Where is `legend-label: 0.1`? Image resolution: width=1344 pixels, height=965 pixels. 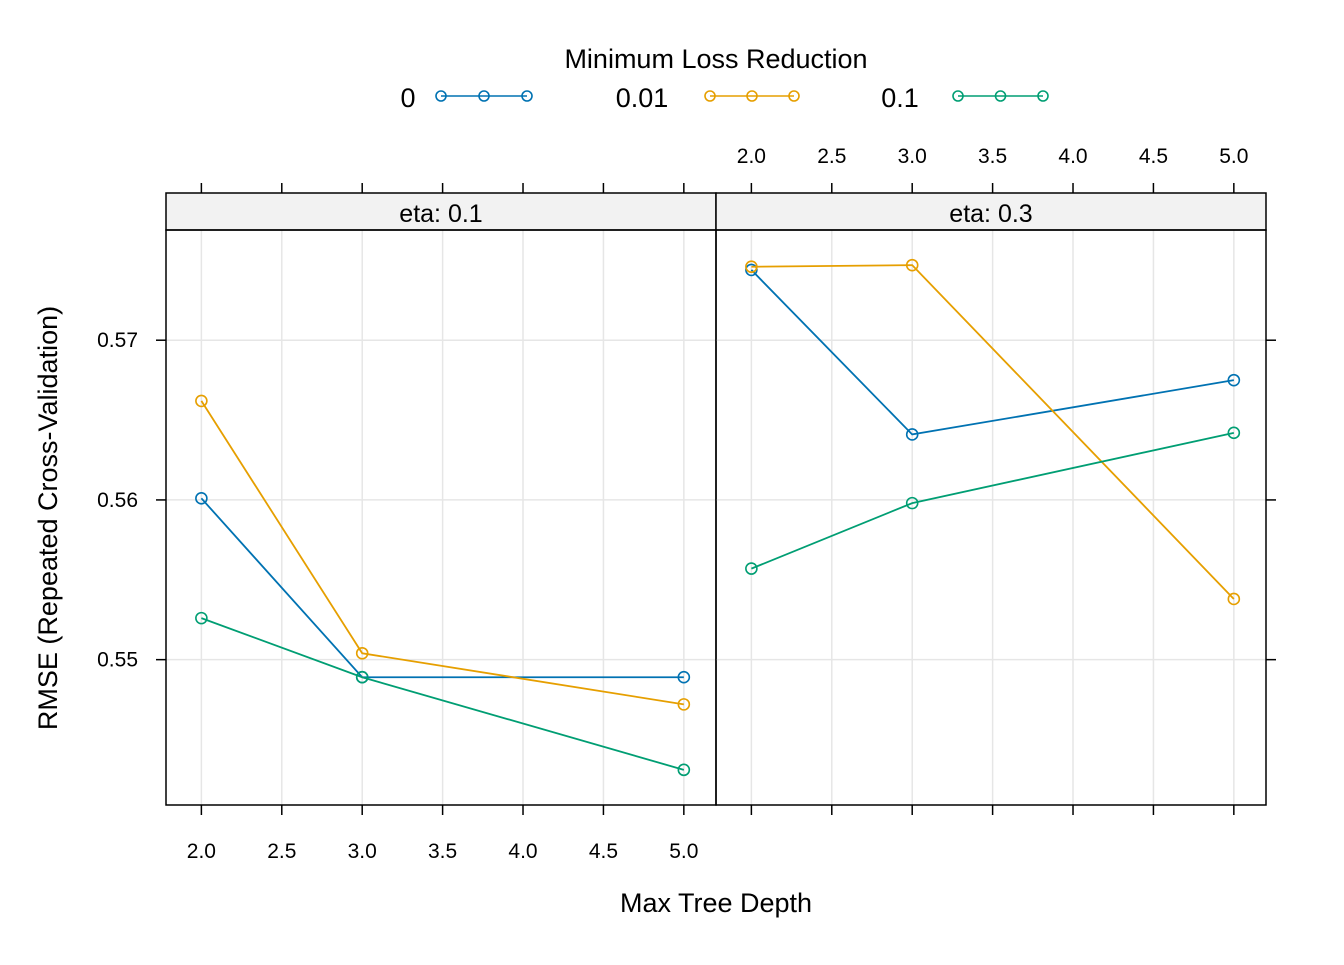 legend-label: 0.1 is located at coordinates (900, 98).